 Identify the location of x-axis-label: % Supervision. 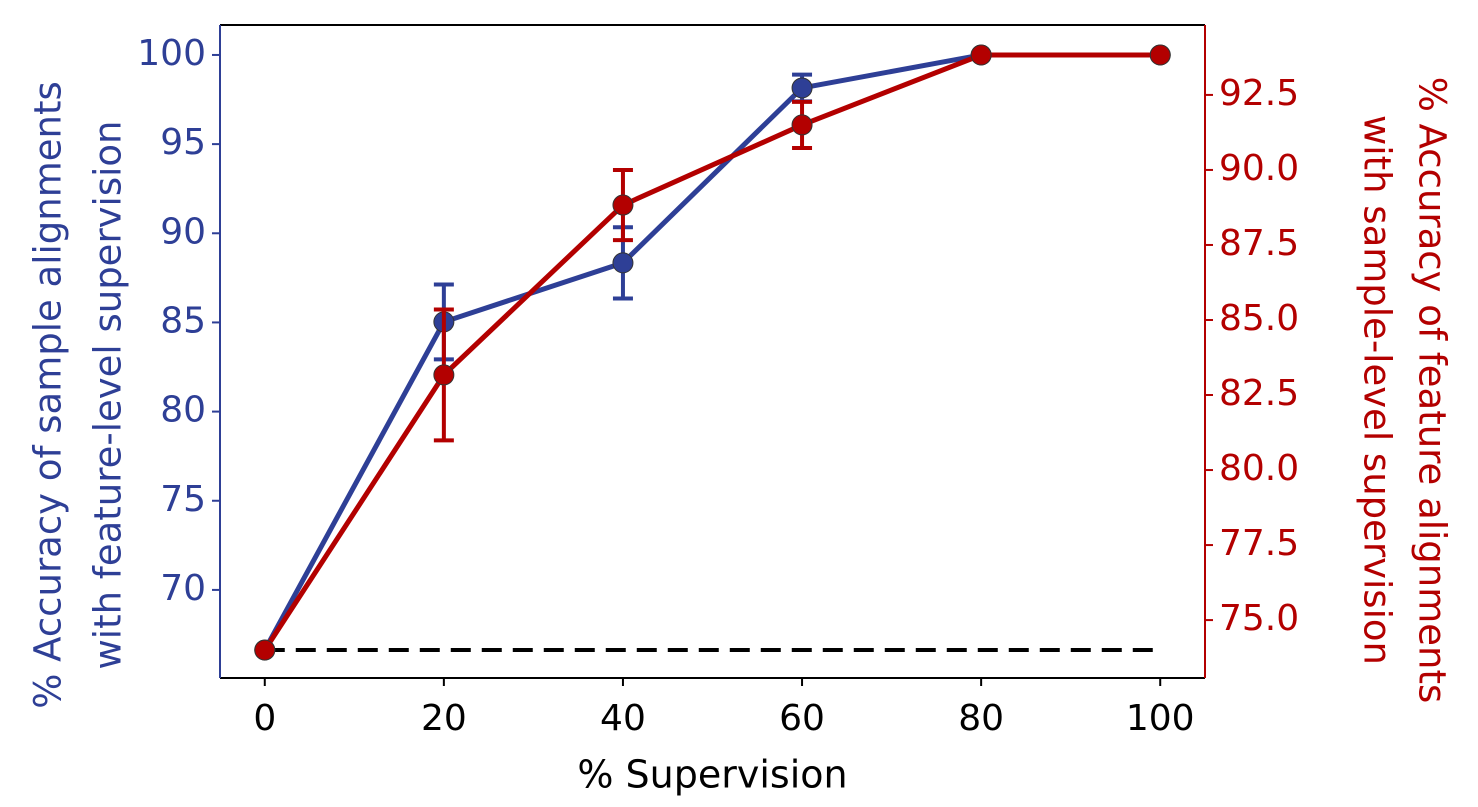
(712, 775).